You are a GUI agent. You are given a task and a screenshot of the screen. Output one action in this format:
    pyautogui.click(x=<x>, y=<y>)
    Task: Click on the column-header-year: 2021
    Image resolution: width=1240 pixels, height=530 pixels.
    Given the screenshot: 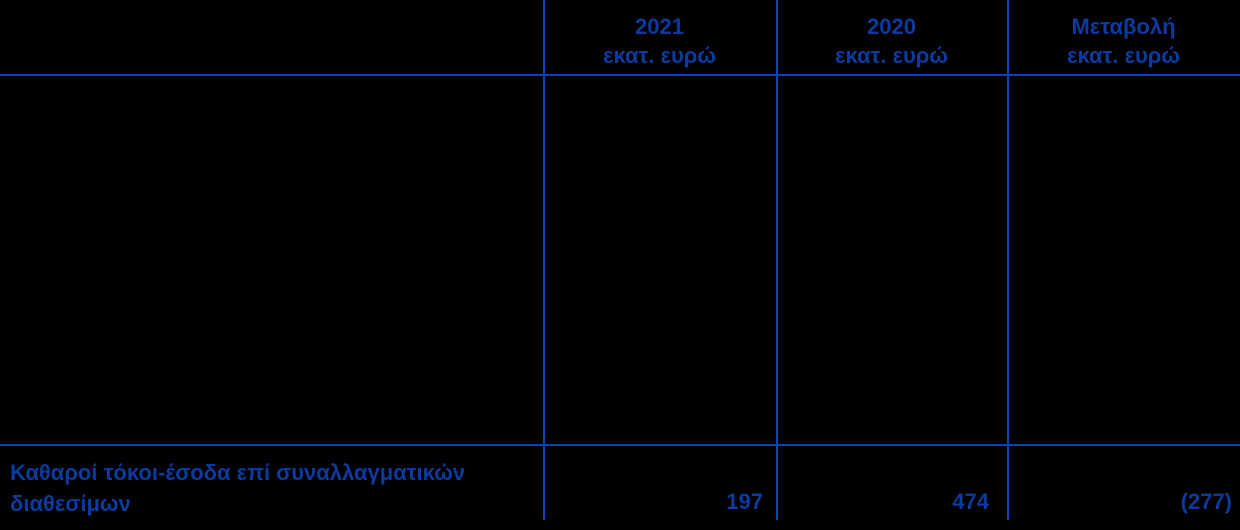 What is the action you would take?
    pyautogui.click(x=659, y=26)
    